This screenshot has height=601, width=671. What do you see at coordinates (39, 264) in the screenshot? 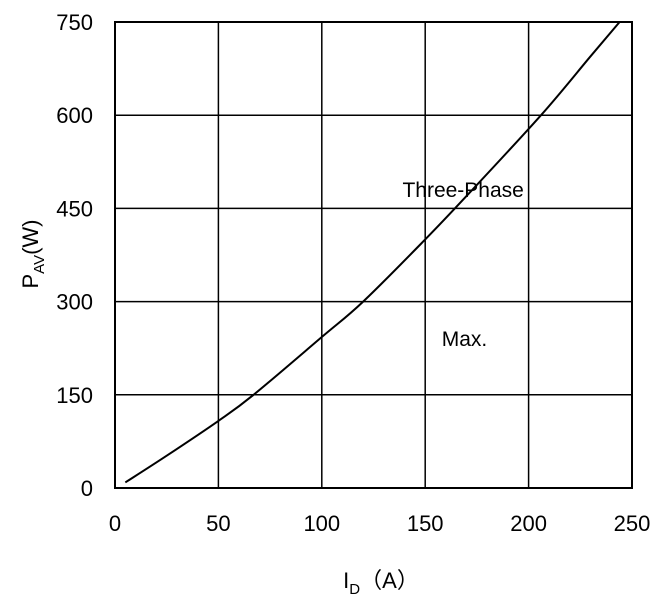
I see `y-axis-label-sub: AV` at bounding box center [39, 264].